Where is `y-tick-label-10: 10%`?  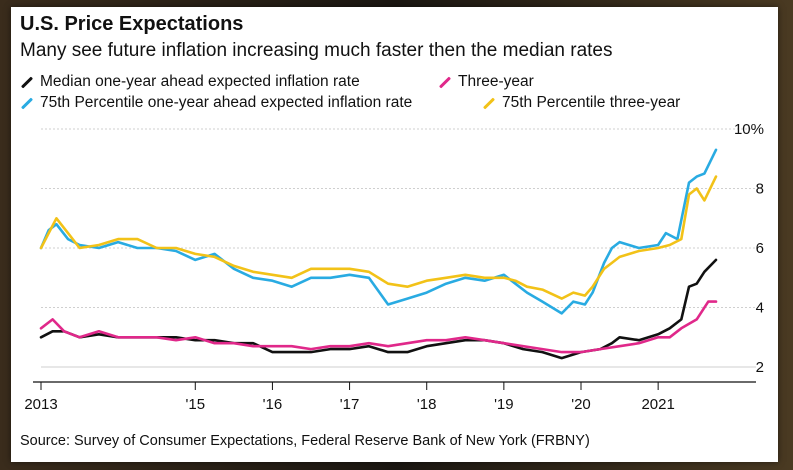
y-tick-label-10: 10% is located at coordinates (749, 129).